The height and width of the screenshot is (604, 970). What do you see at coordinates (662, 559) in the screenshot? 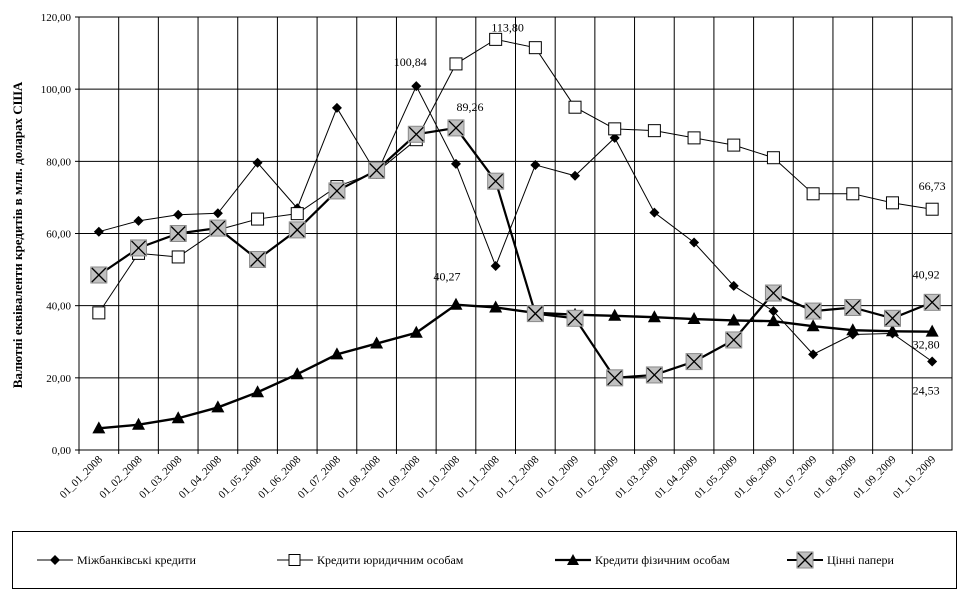
I see `legend-label: Кредити фізичним особам` at bounding box center [662, 559].